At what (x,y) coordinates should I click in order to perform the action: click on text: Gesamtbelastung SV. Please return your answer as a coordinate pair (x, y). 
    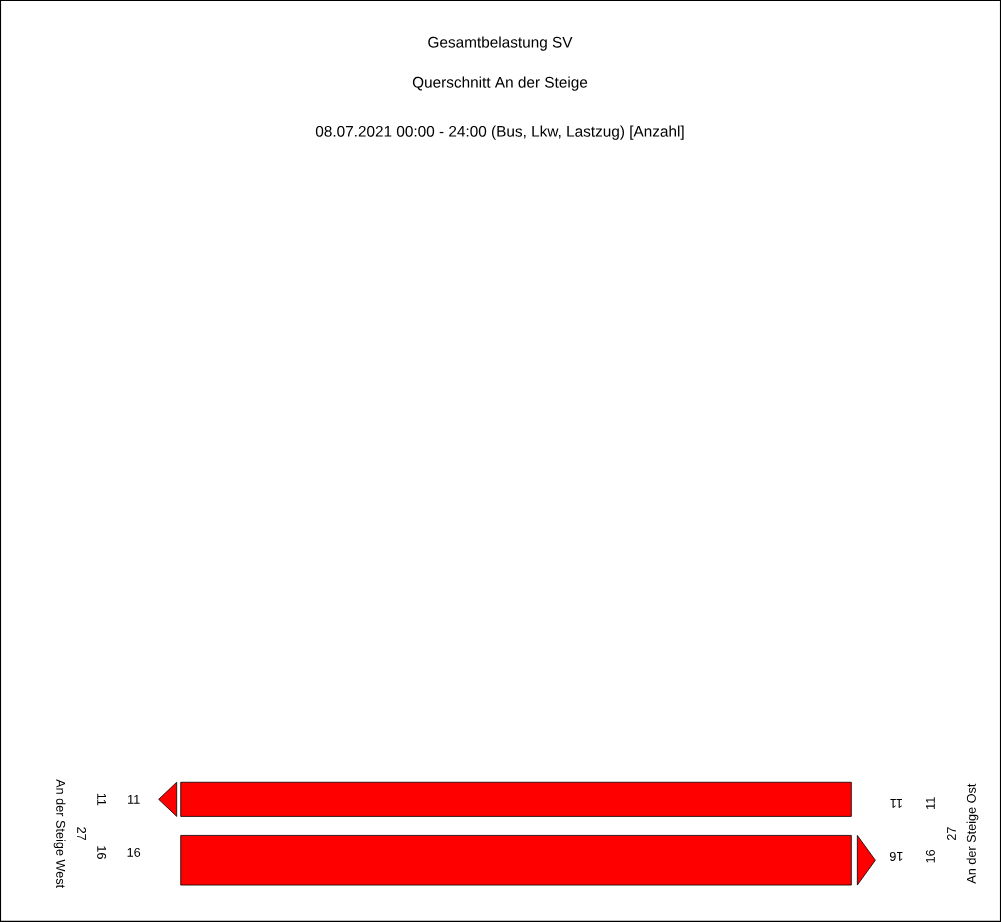
    Looking at the image, I should click on (500, 43).